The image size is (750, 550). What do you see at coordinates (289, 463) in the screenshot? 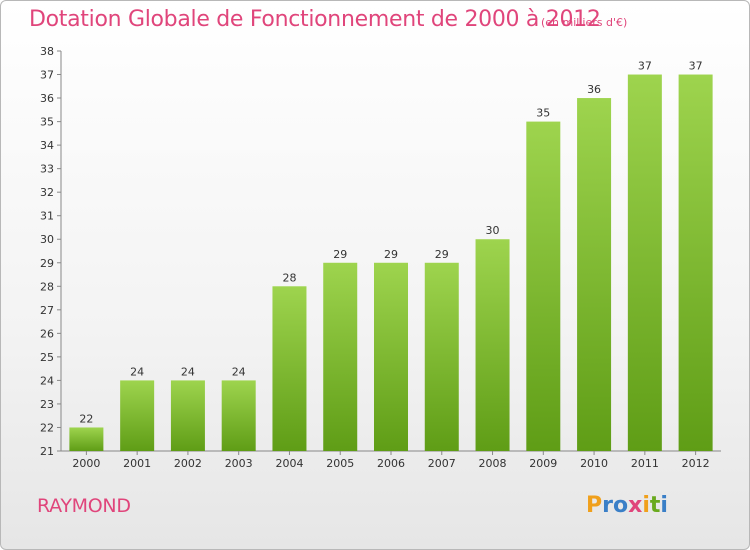
I see `x-tick-label: 2004` at bounding box center [289, 463].